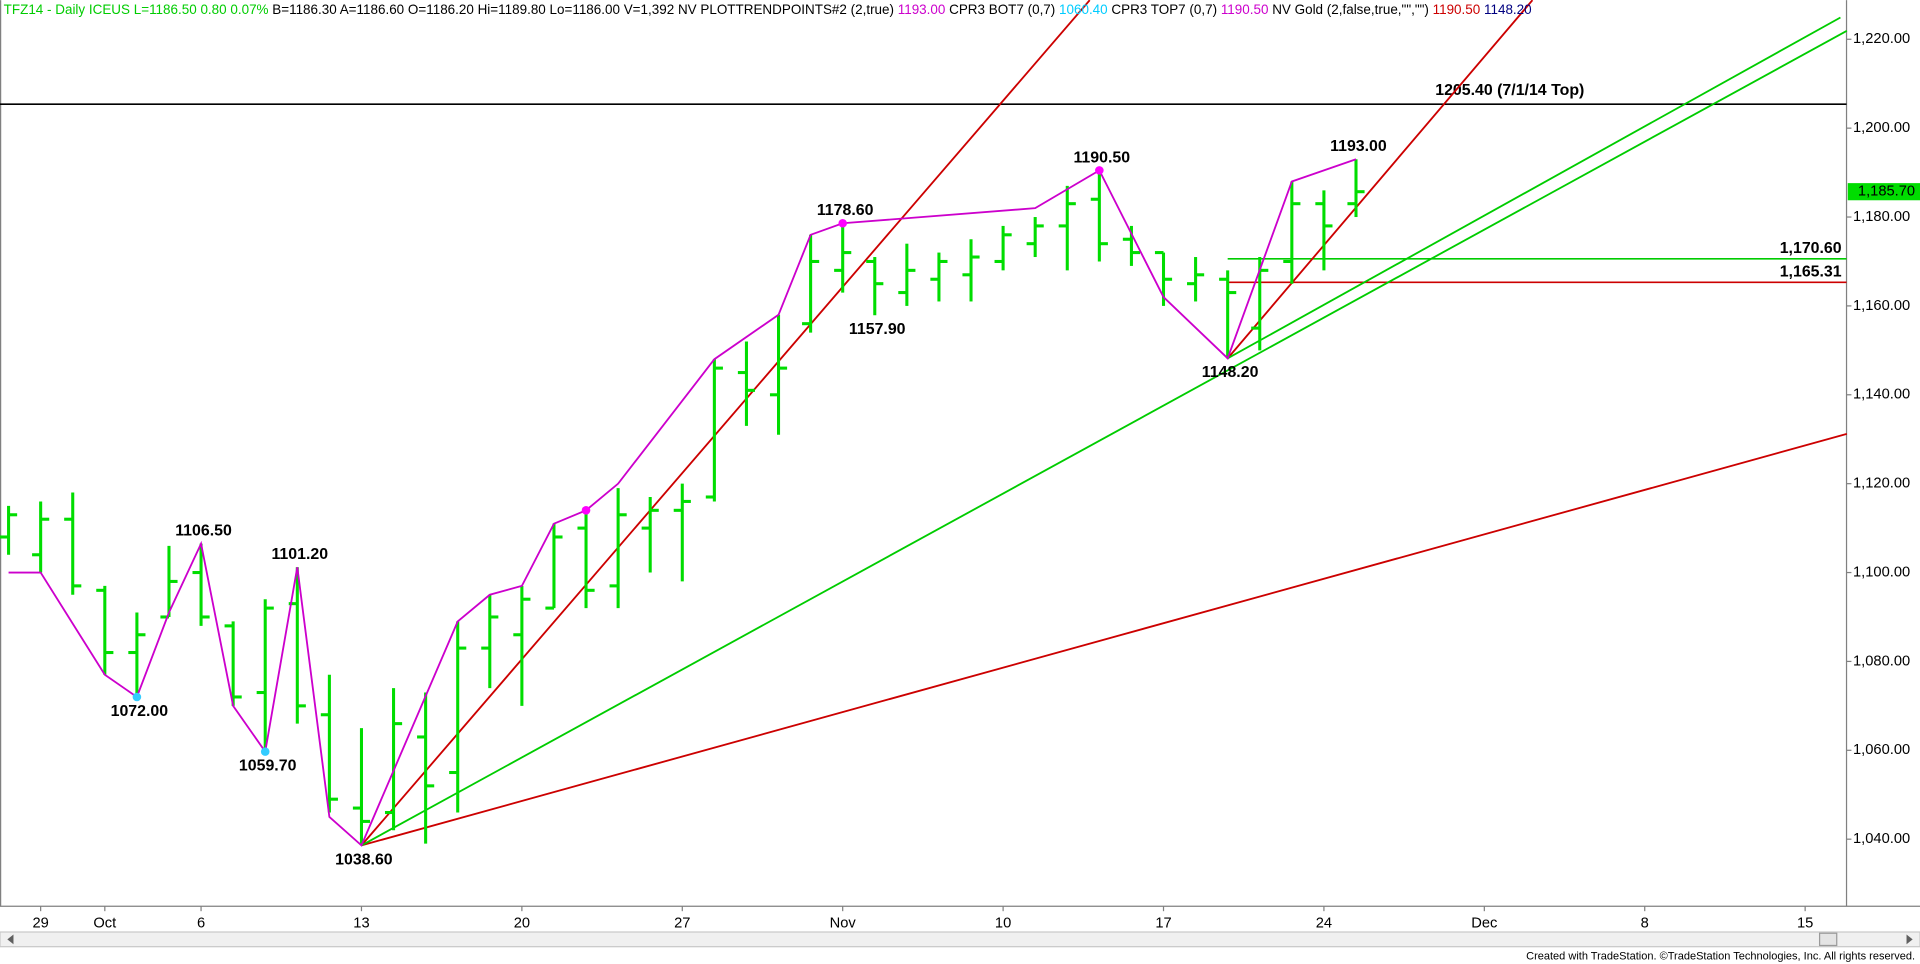 The width and height of the screenshot is (1920, 964). Describe the element at coordinates (1083, 9) in the screenshot. I see `header-segment: 1060.40` at that location.